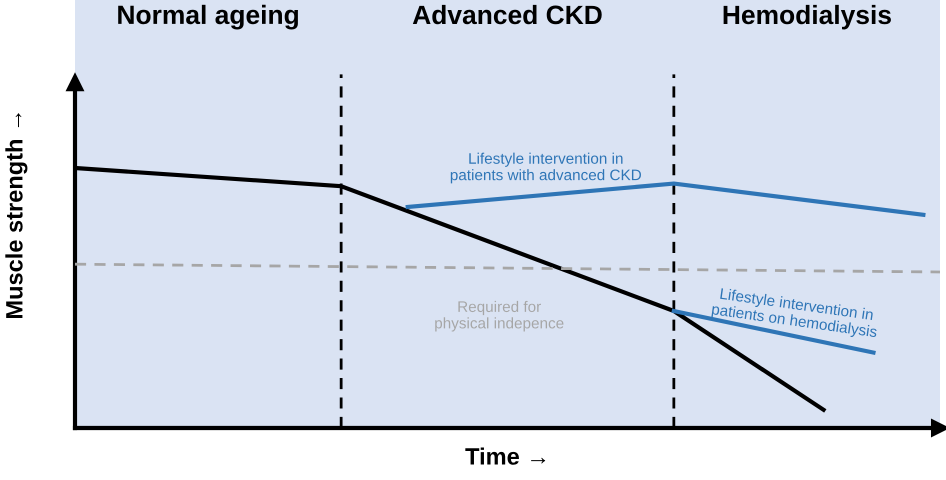 The image size is (946, 480). I want to click on text: Advanced CKD, so click(507, 14).